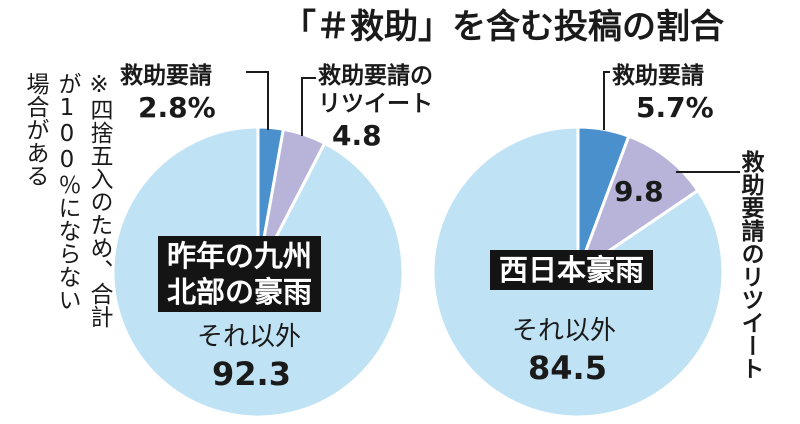 The image size is (800, 424). I want to click on pie1-label-retweet-1: 救助要請の, so click(375, 76).